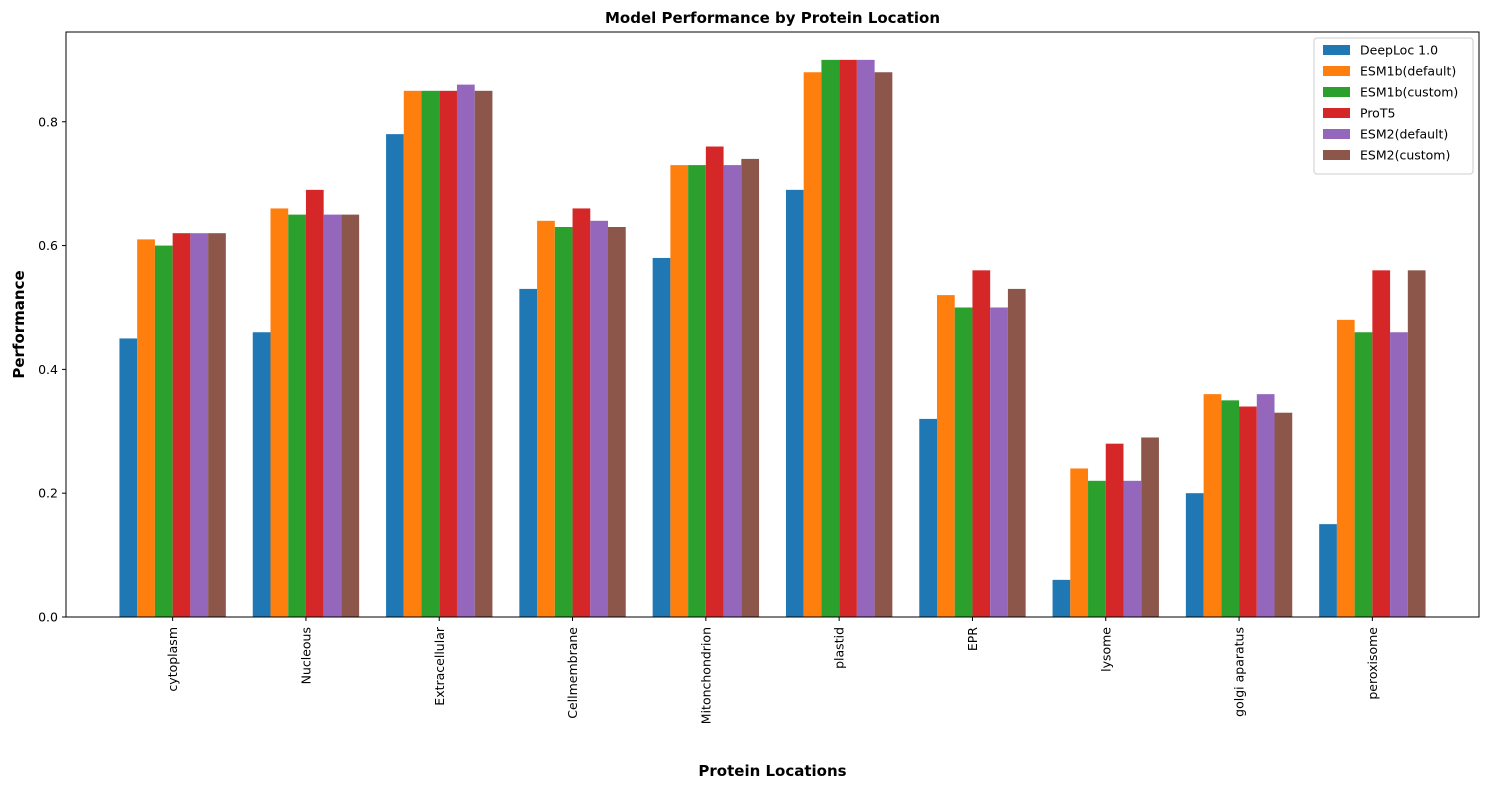 Image resolution: width=1489 pixels, height=790 pixels. I want to click on legend-label: ESM1b(default), so click(1408, 71).